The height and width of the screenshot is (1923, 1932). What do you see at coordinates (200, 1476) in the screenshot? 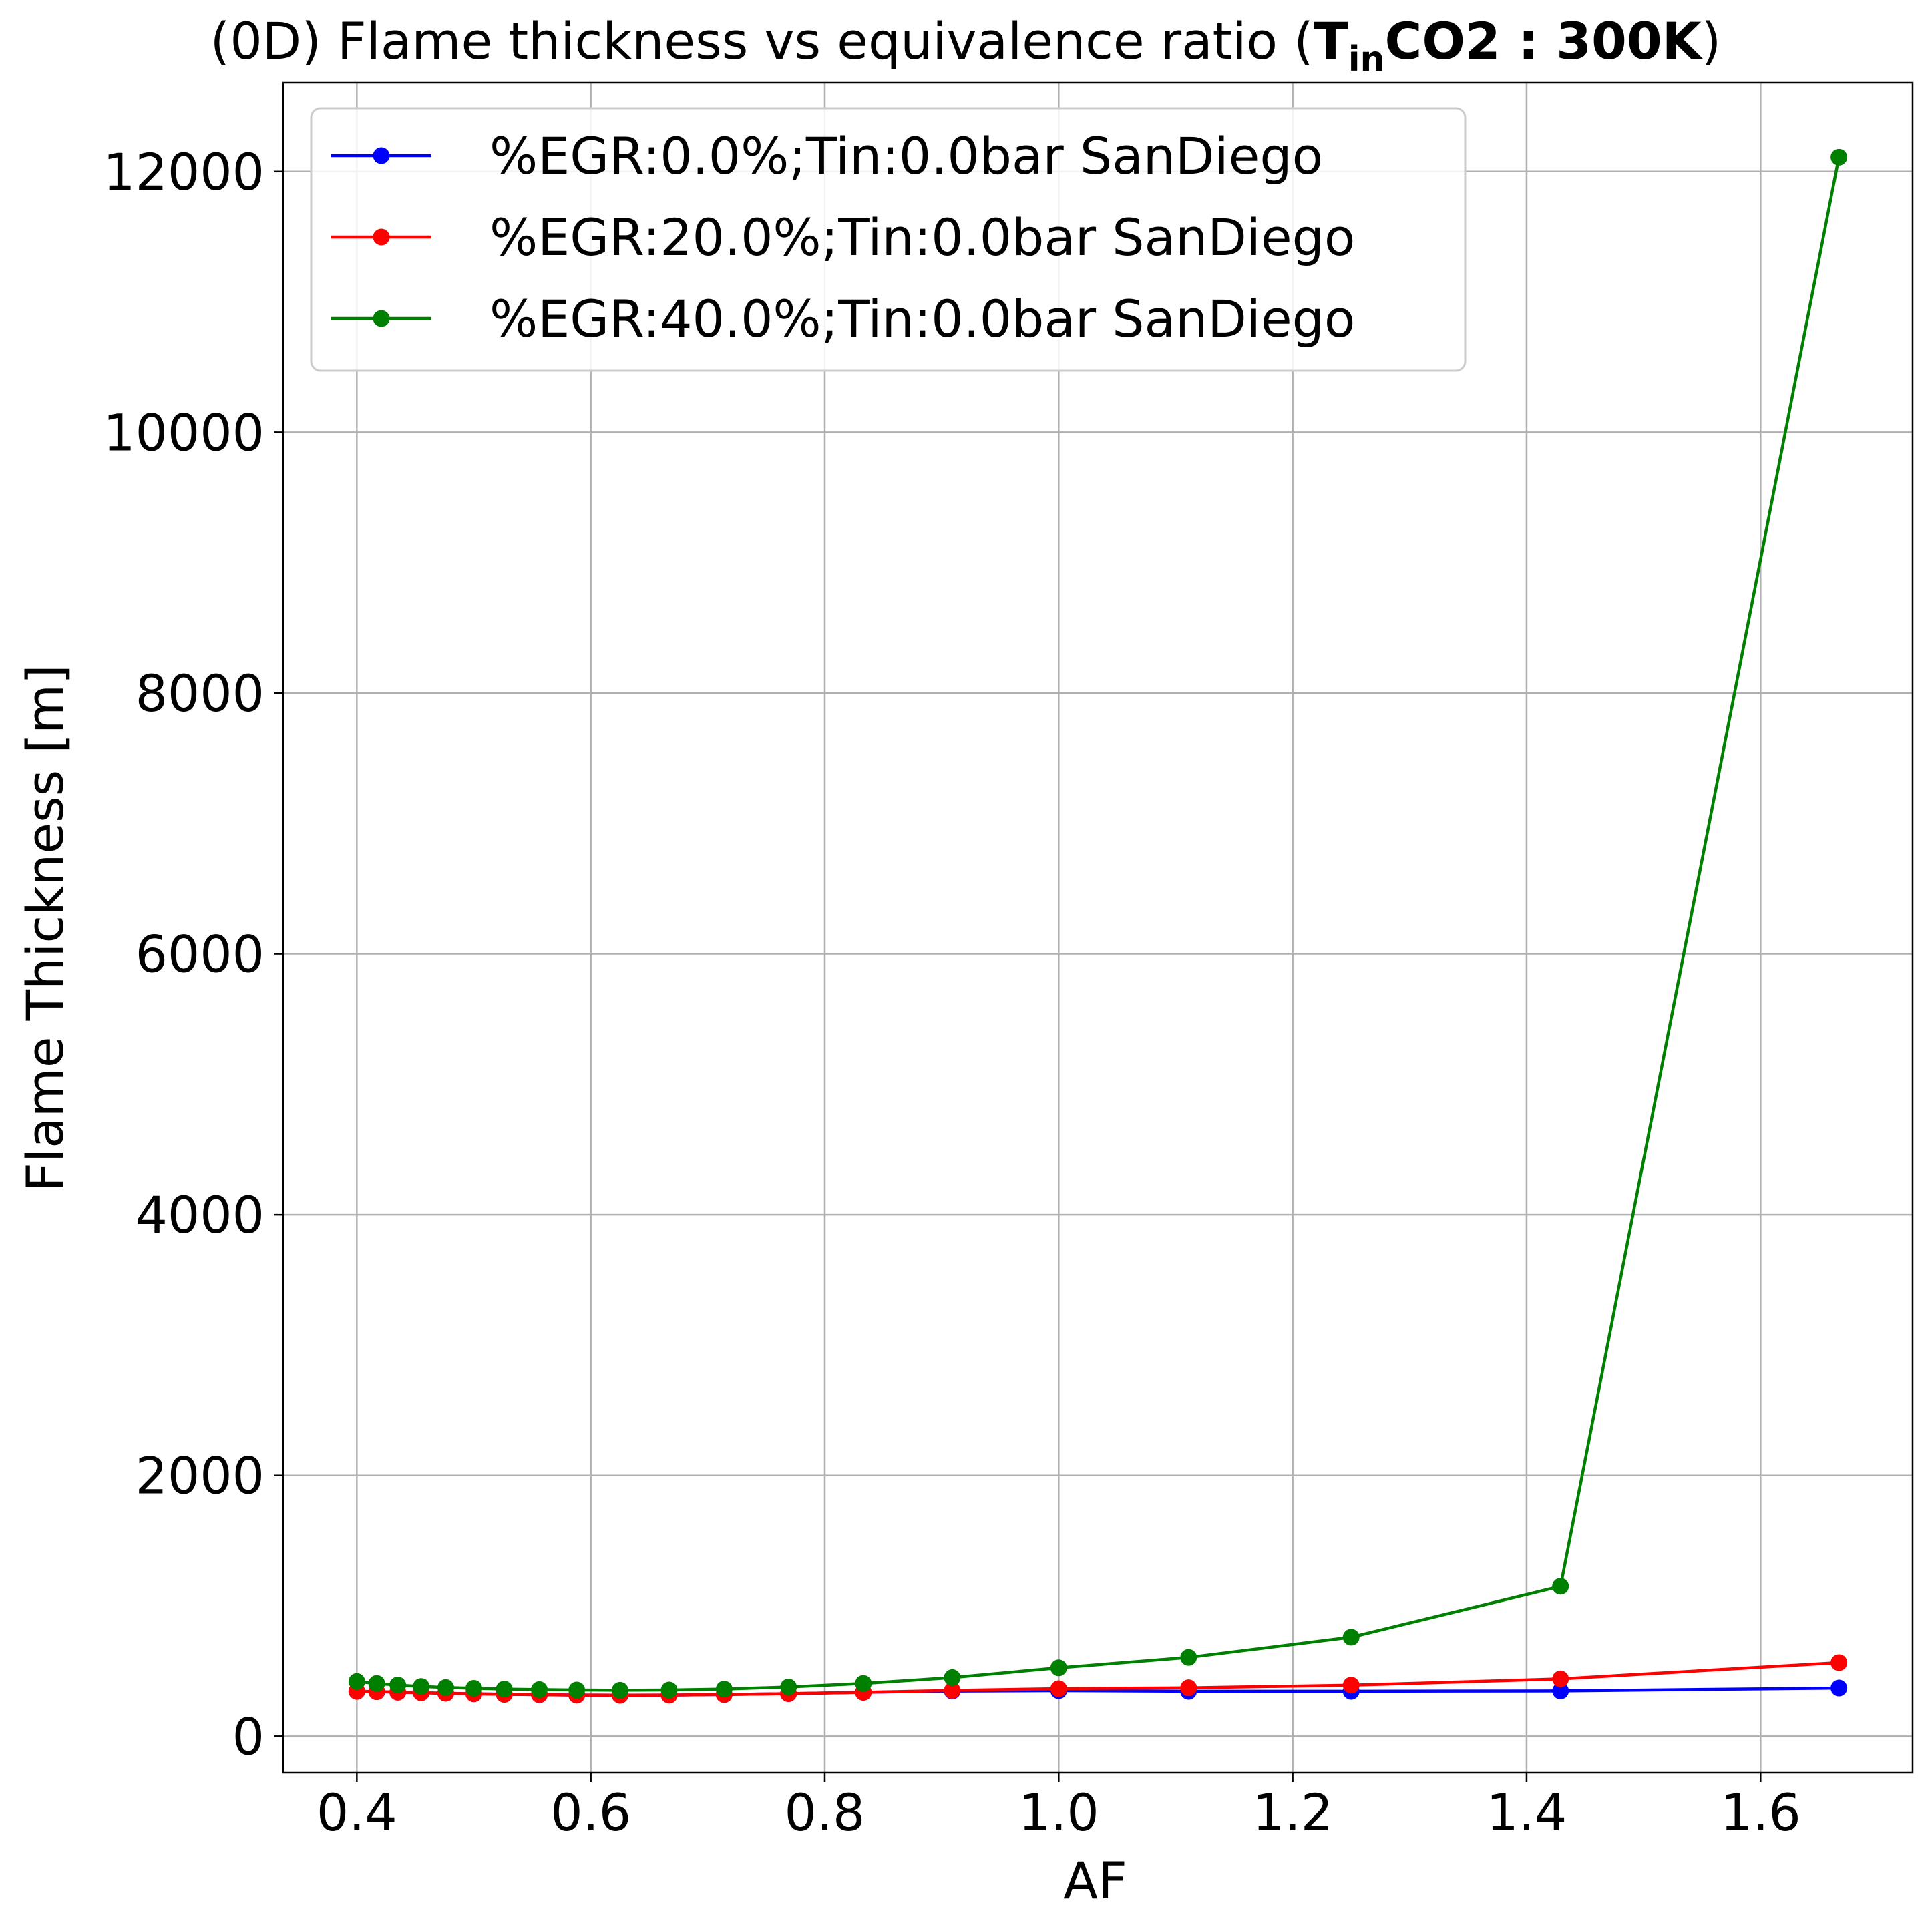
I see `y-tick-label: 2000` at bounding box center [200, 1476].